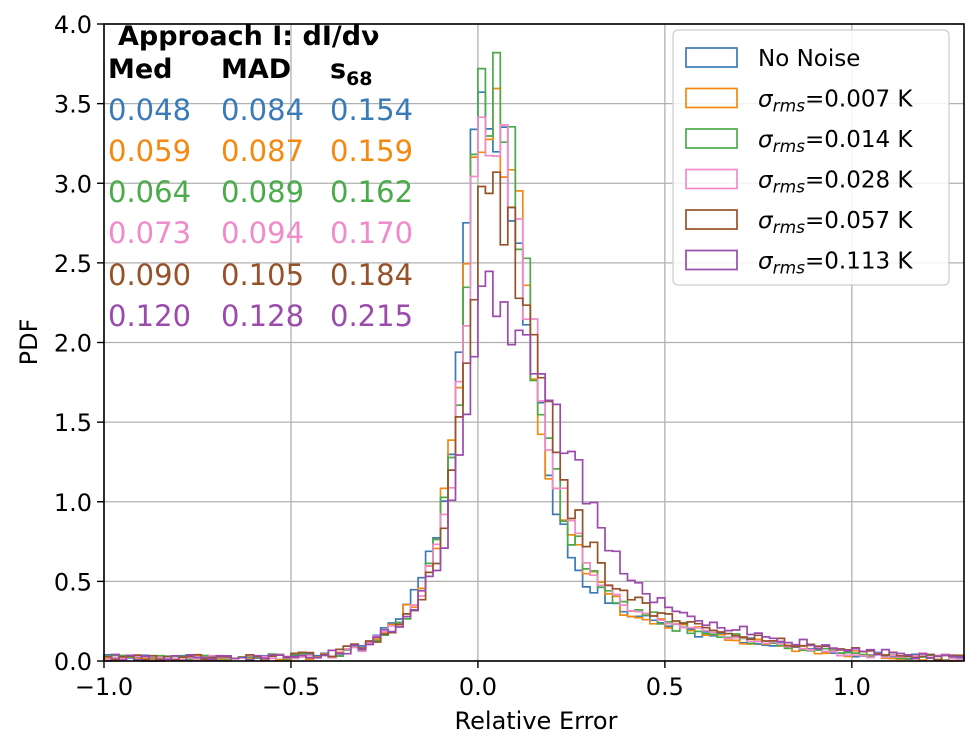 Image resolution: width=977 pixels, height=751 pixels. What do you see at coordinates (262, 316) in the screenshot?
I see `stat-value: 0.128` at bounding box center [262, 316].